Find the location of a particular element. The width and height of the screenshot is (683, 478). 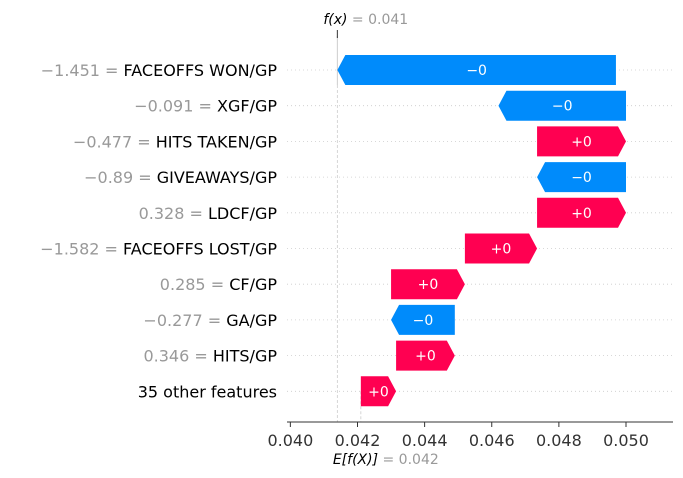

feature-name: FACEOFFS LOST/GP is located at coordinates (200, 249).